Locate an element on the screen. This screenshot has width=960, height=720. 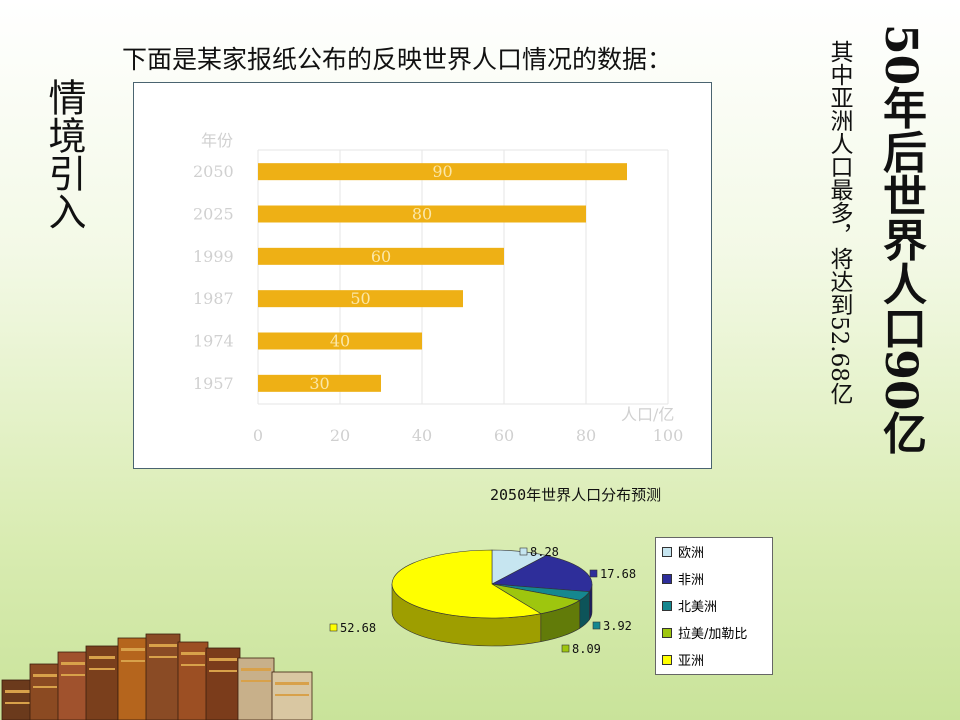
legend-item: 亚洲 is located at coordinates (714, 659).